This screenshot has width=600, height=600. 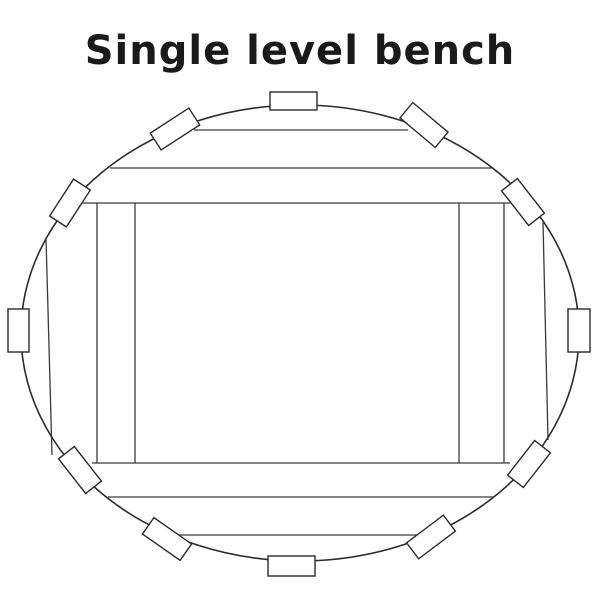 I want to click on post-left, so click(x=18, y=330).